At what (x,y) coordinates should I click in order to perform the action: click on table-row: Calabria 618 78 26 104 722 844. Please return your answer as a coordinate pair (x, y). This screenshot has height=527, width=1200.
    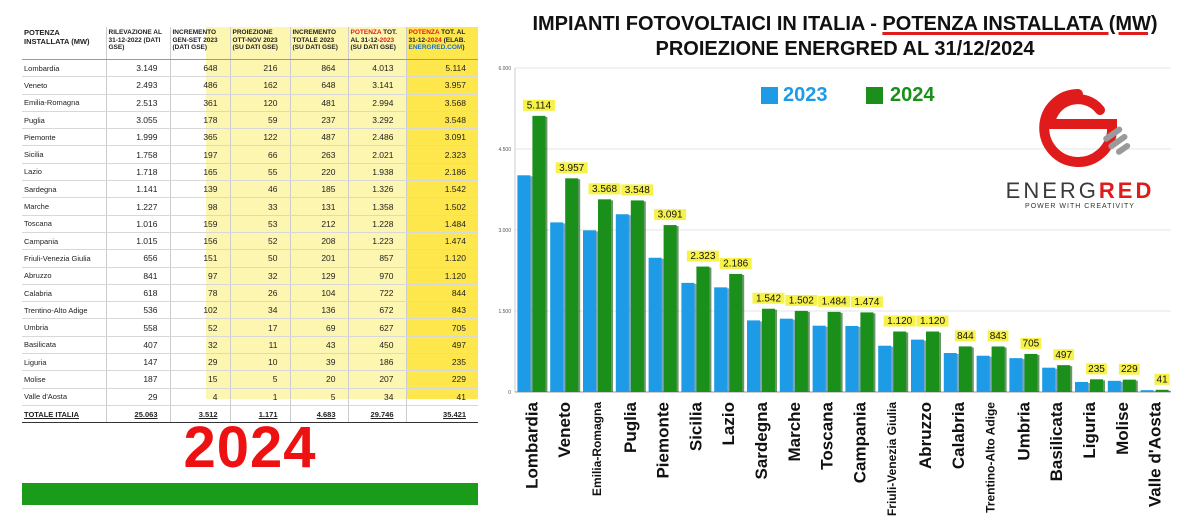
    Looking at the image, I should click on (250, 293).